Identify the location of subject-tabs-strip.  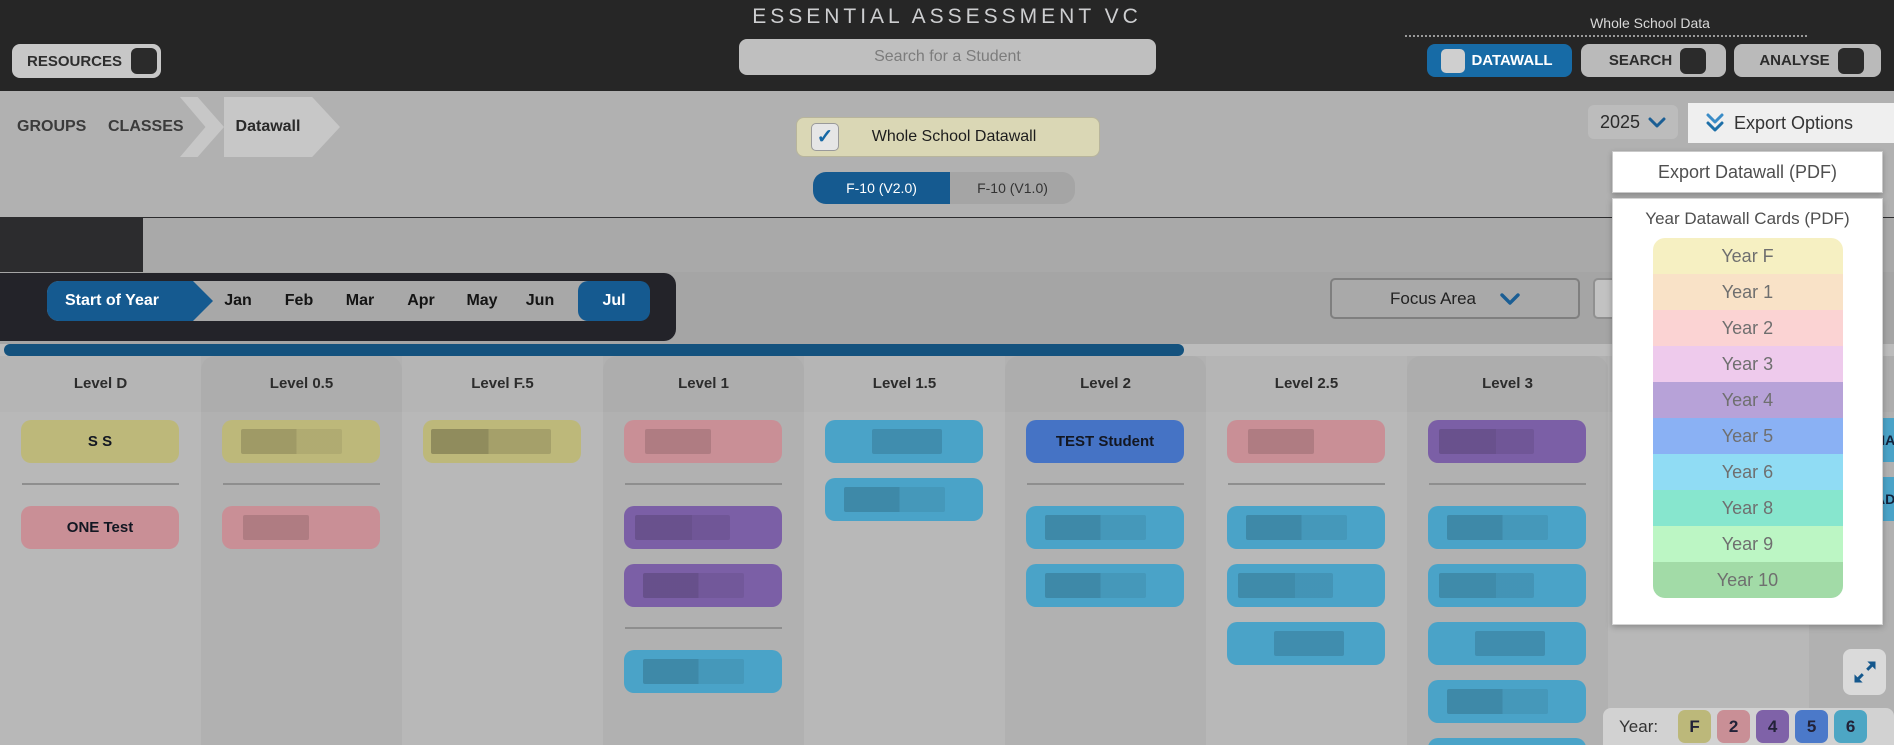
(1018, 245).